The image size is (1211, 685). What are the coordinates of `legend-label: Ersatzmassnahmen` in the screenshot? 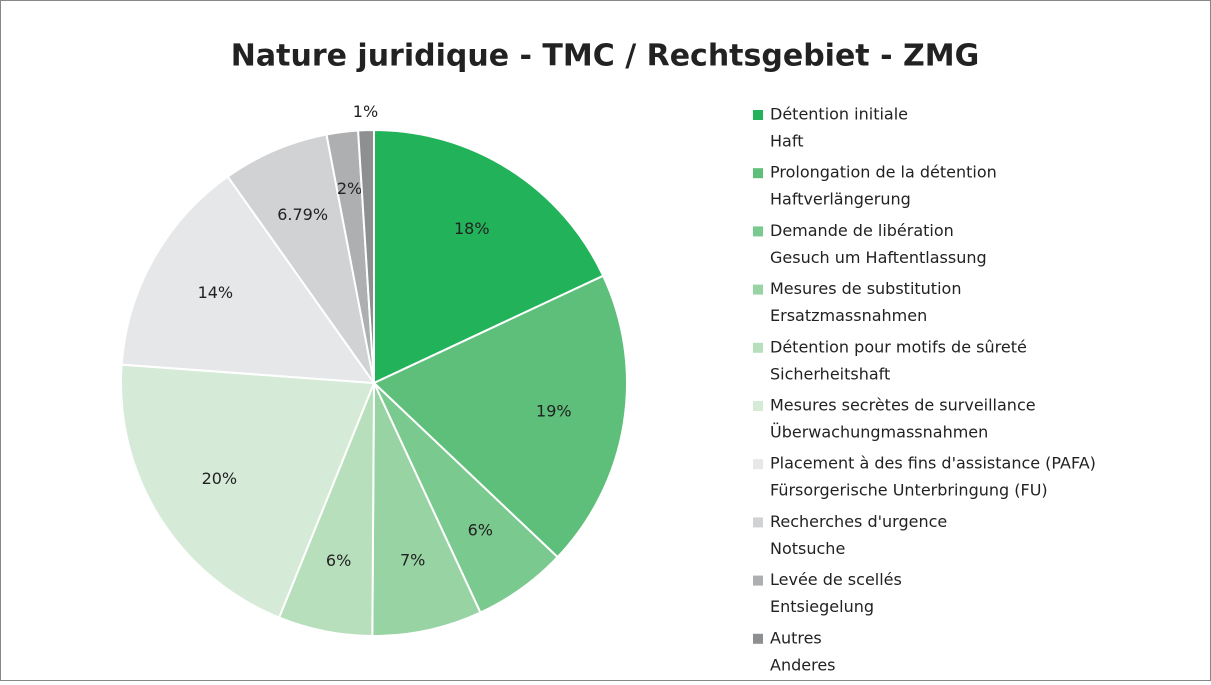 It's located at (848, 315).